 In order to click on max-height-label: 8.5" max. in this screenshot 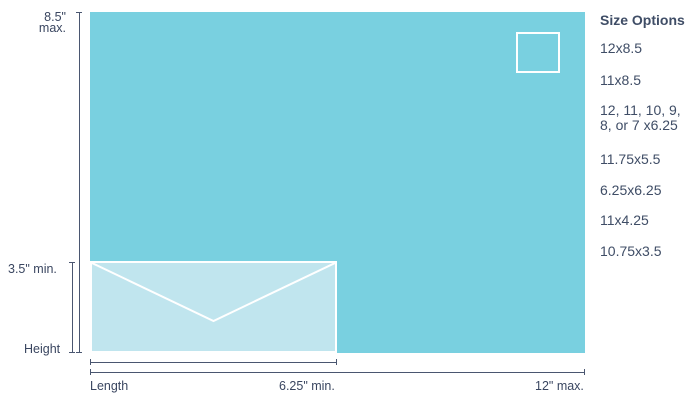, I will do `click(52, 22)`.